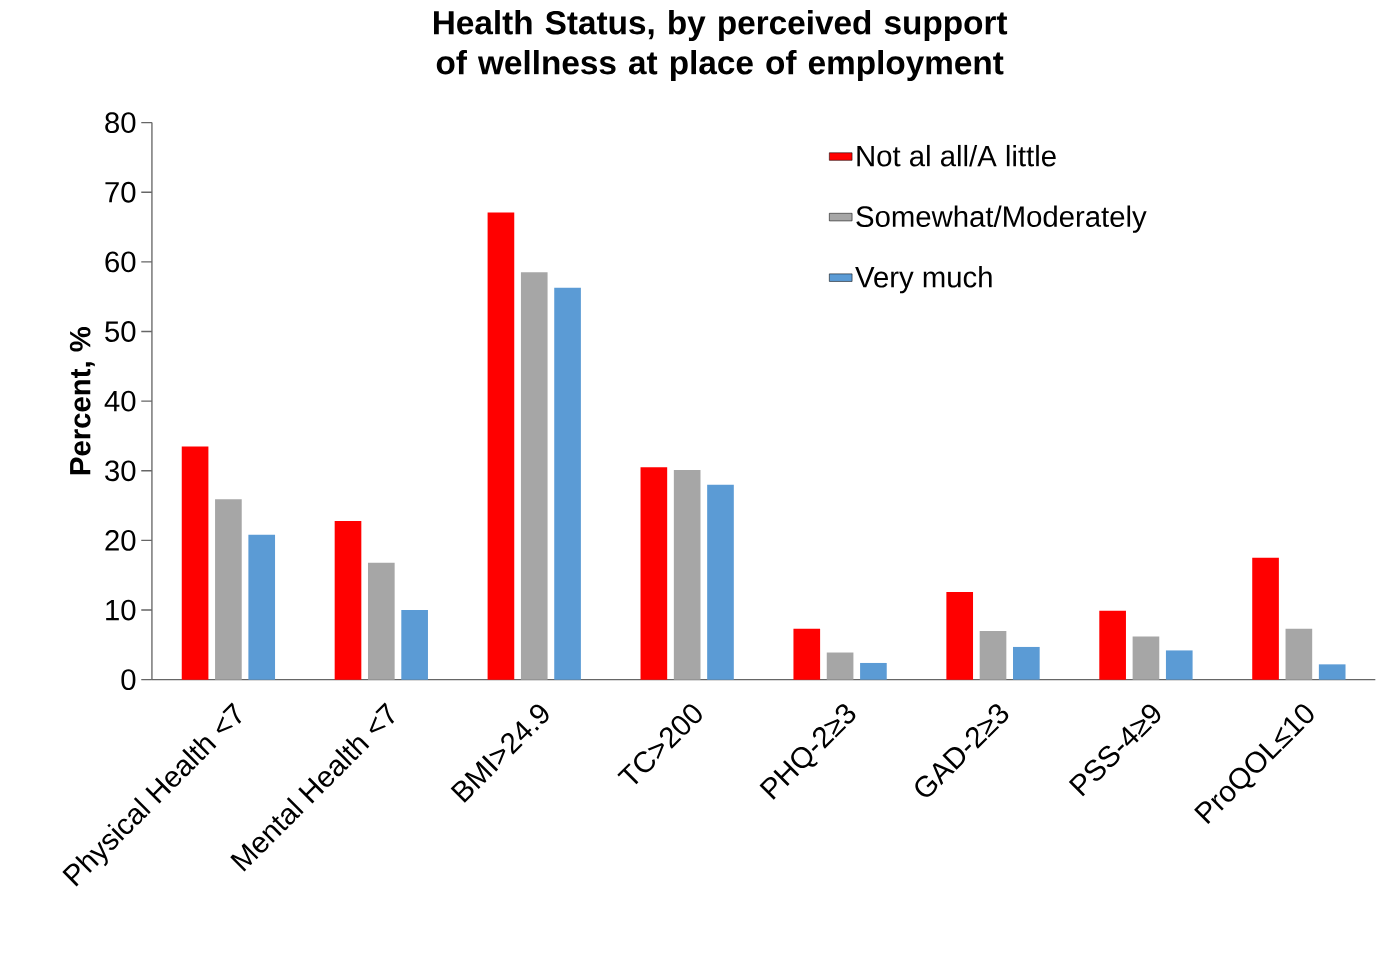  What do you see at coordinates (128, 679) in the screenshot?
I see `y-tick-label: 0` at bounding box center [128, 679].